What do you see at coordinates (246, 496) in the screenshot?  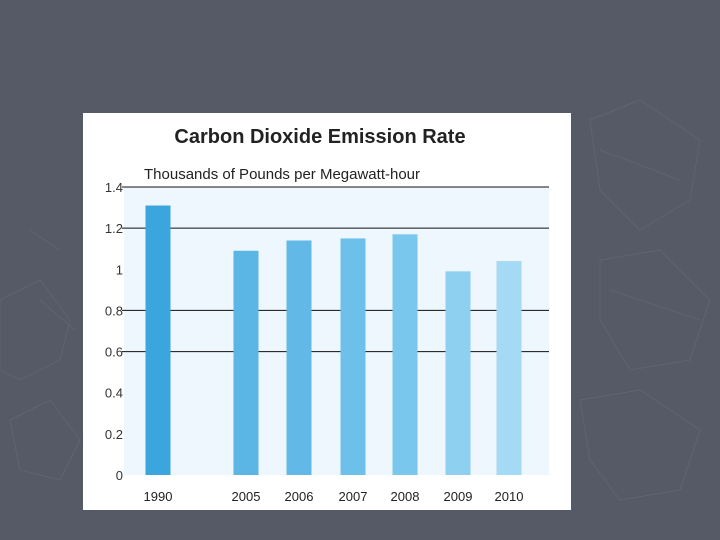 I see `x-tick-label: 2005` at bounding box center [246, 496].